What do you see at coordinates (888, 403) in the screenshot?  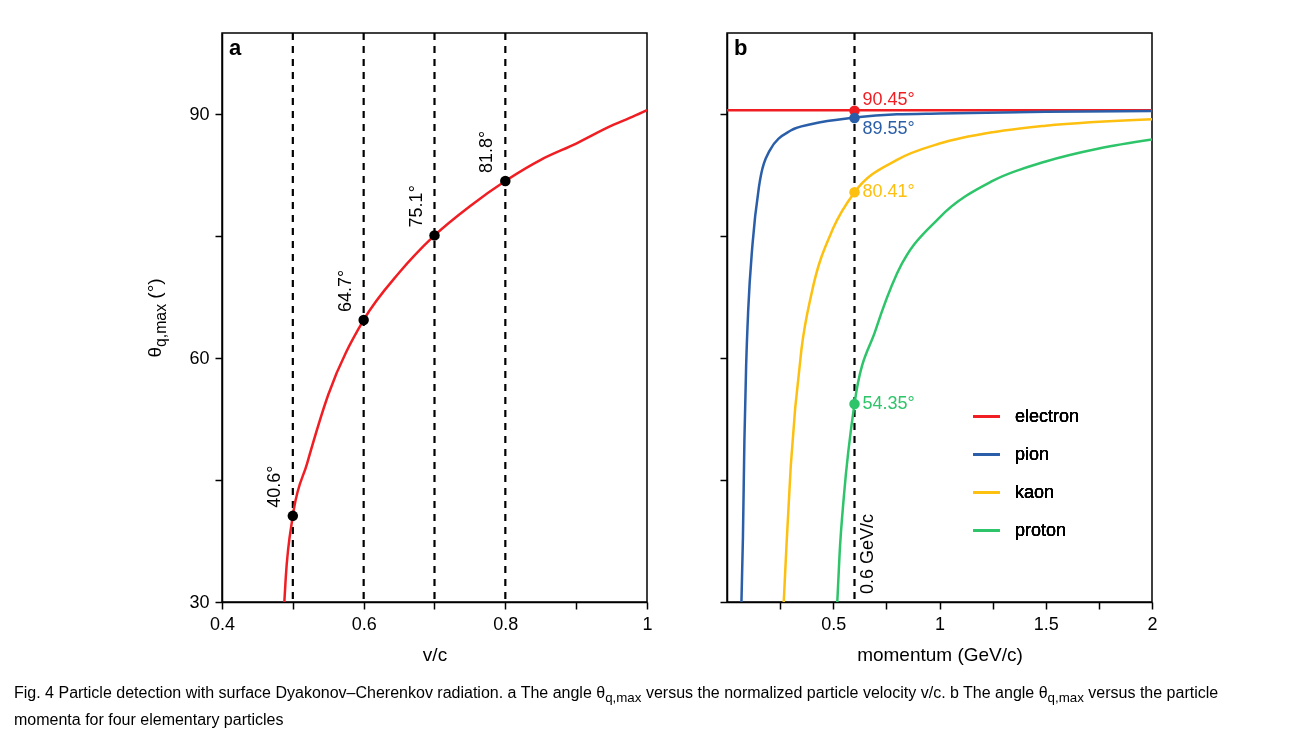 I see `data-label: 54.35°` at bounding box center [888, 403].